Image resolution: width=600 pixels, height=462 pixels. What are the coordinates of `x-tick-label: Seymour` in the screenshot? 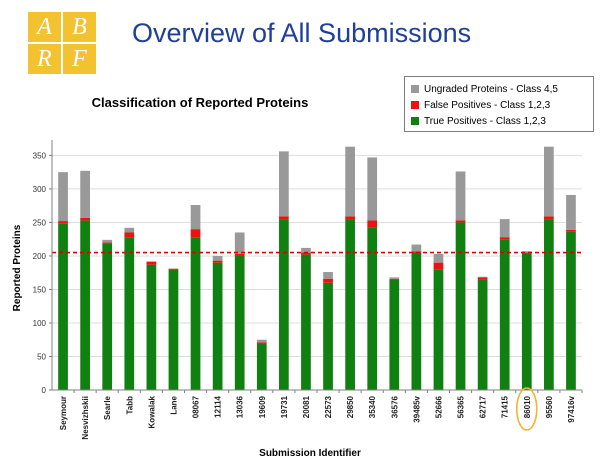 It's located at (63, 413).